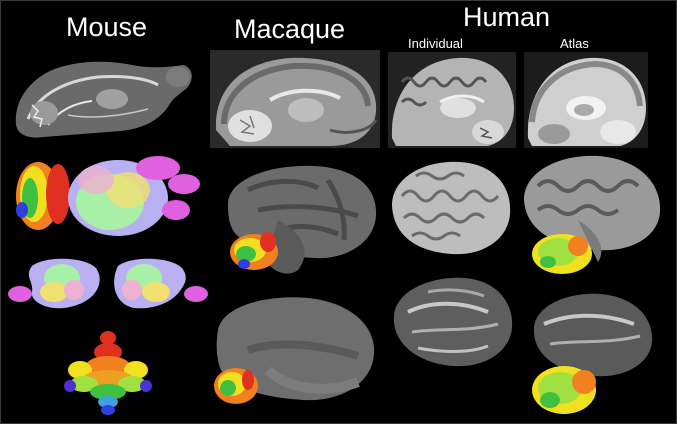  What do you see at coordinates (107, 27) in the screenshot?
I see `mouse-header: Mouse` at bounding box center [107, 27].